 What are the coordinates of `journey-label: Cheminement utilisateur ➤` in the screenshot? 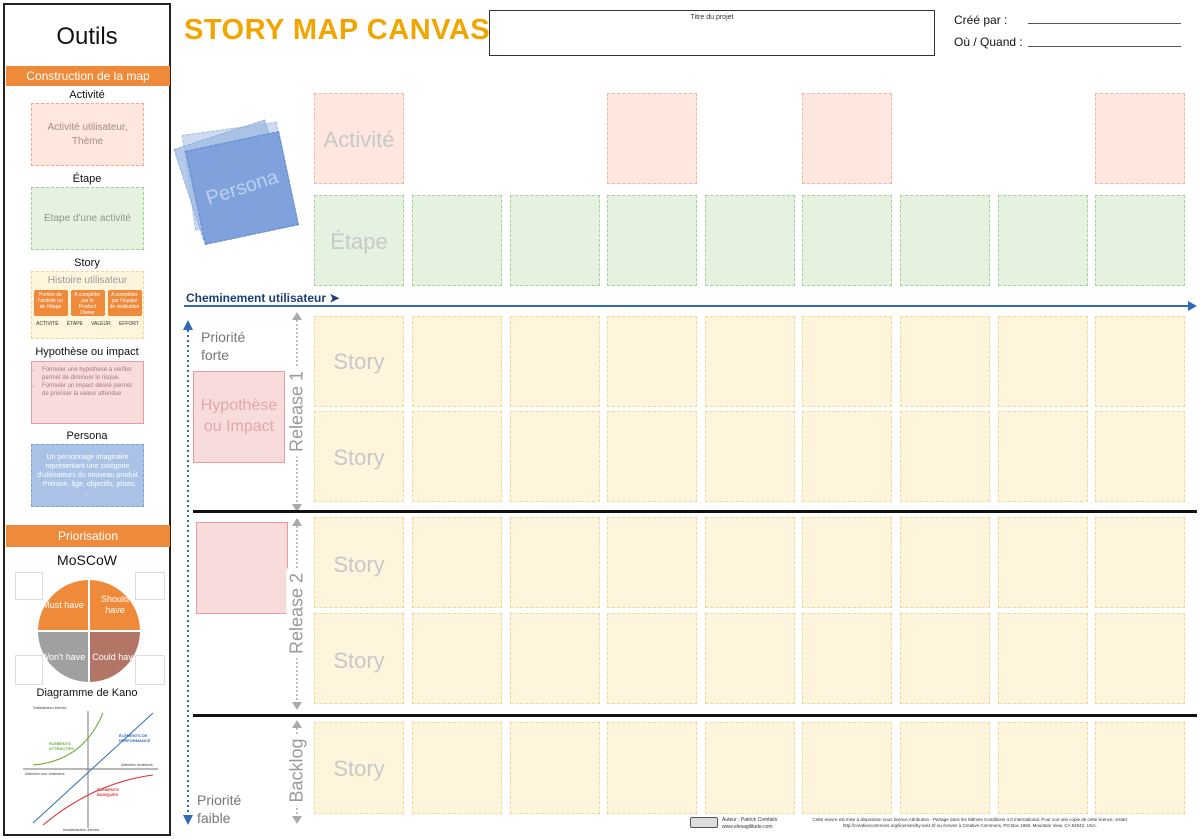 It's located at (263, 298).